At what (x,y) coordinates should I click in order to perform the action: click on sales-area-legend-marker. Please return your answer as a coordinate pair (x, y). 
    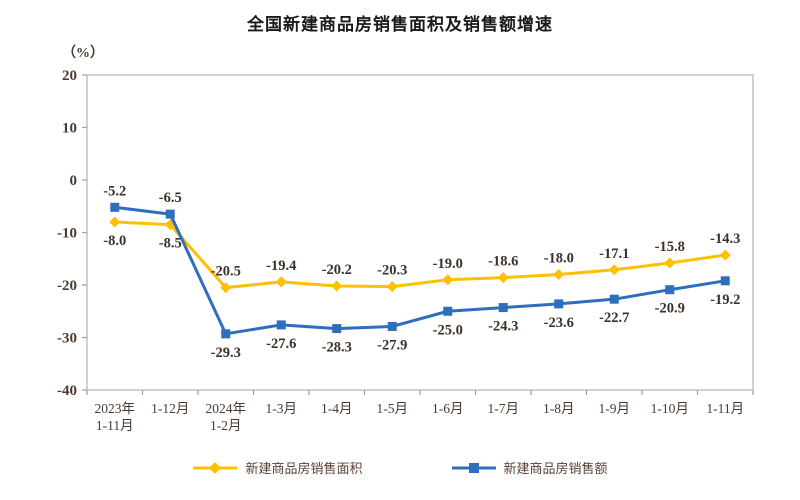
    Looking at the image, I should click on (215, 467).